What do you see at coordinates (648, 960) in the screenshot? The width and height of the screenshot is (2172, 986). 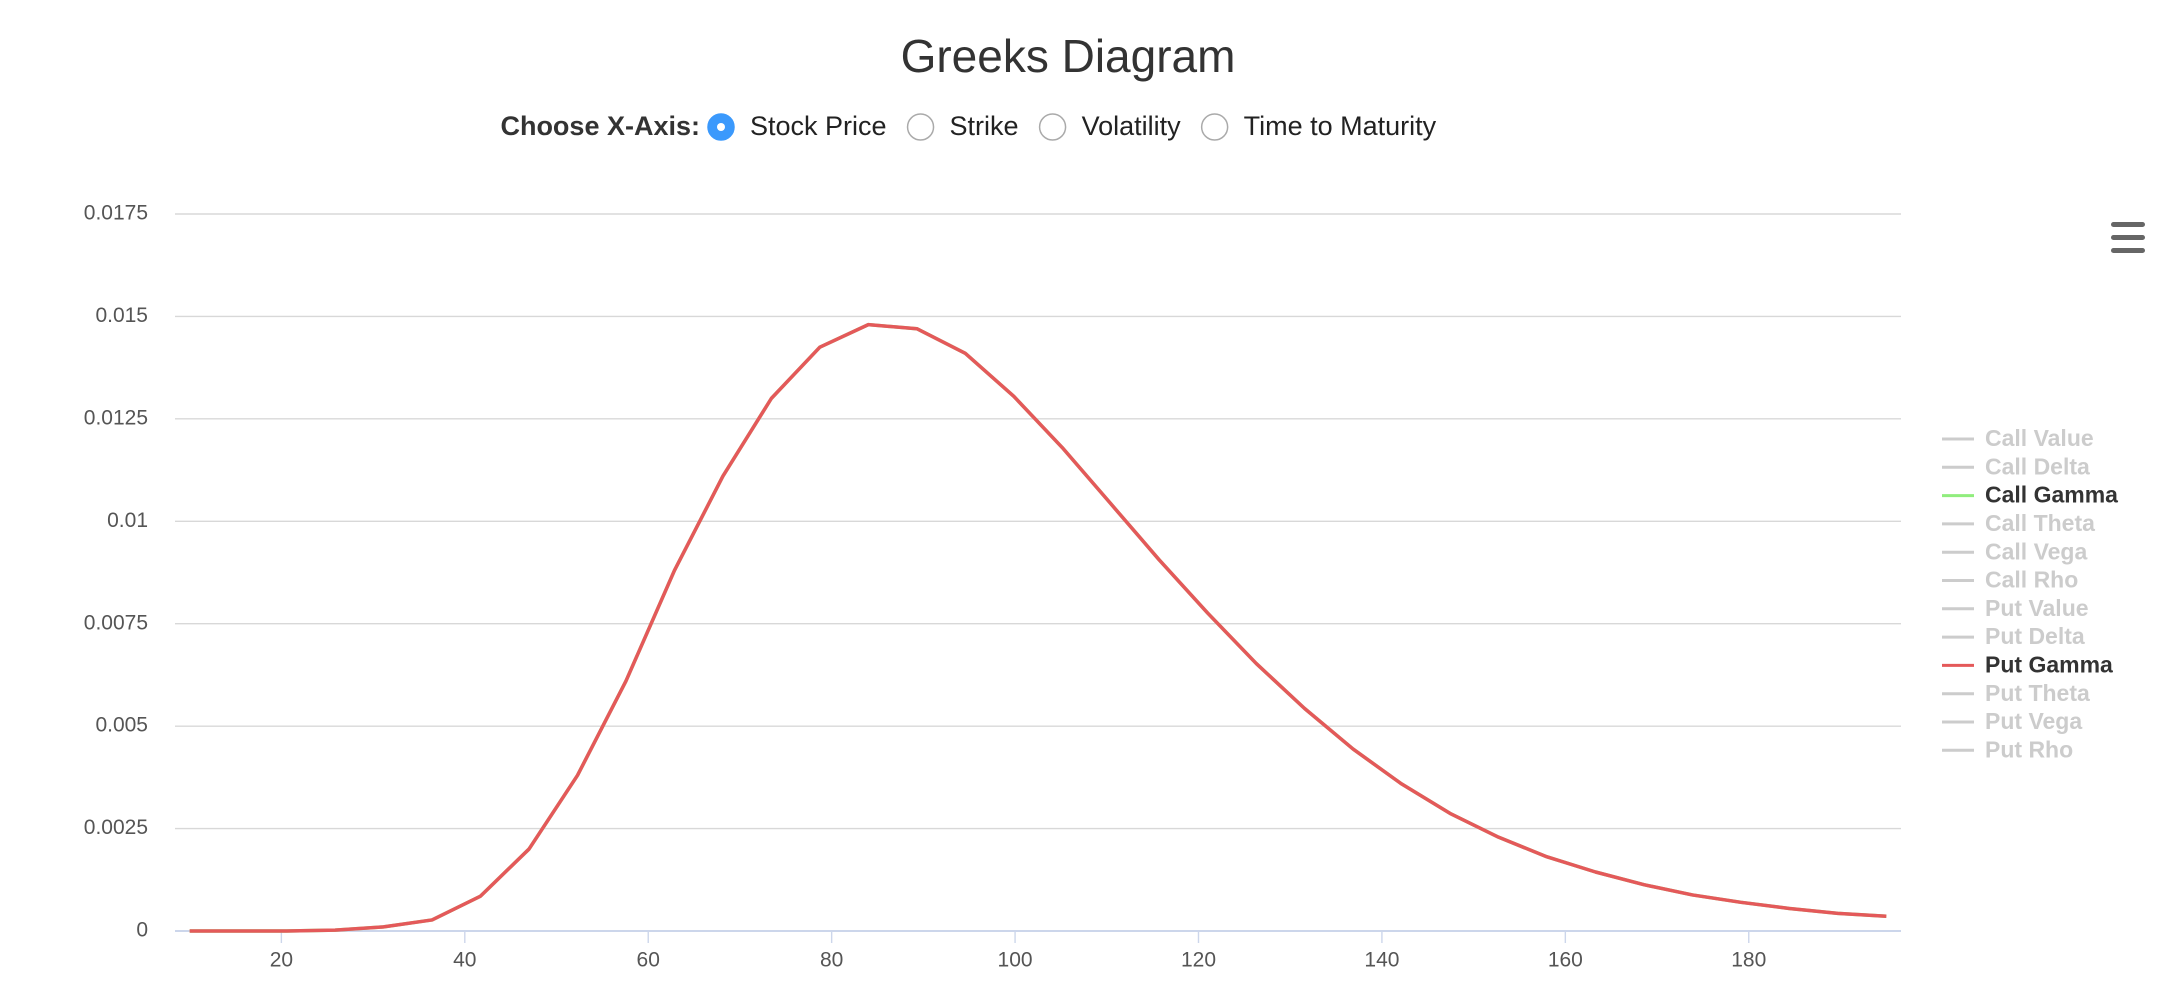 I see `x-tick-label: 60` at bounding box center [648, 960].